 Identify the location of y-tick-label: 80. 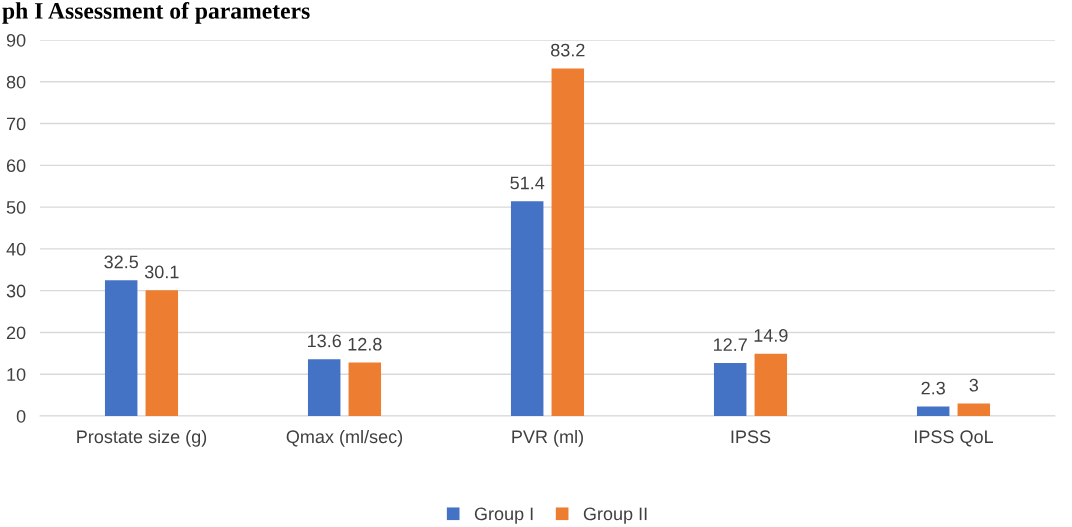
(16, 82).